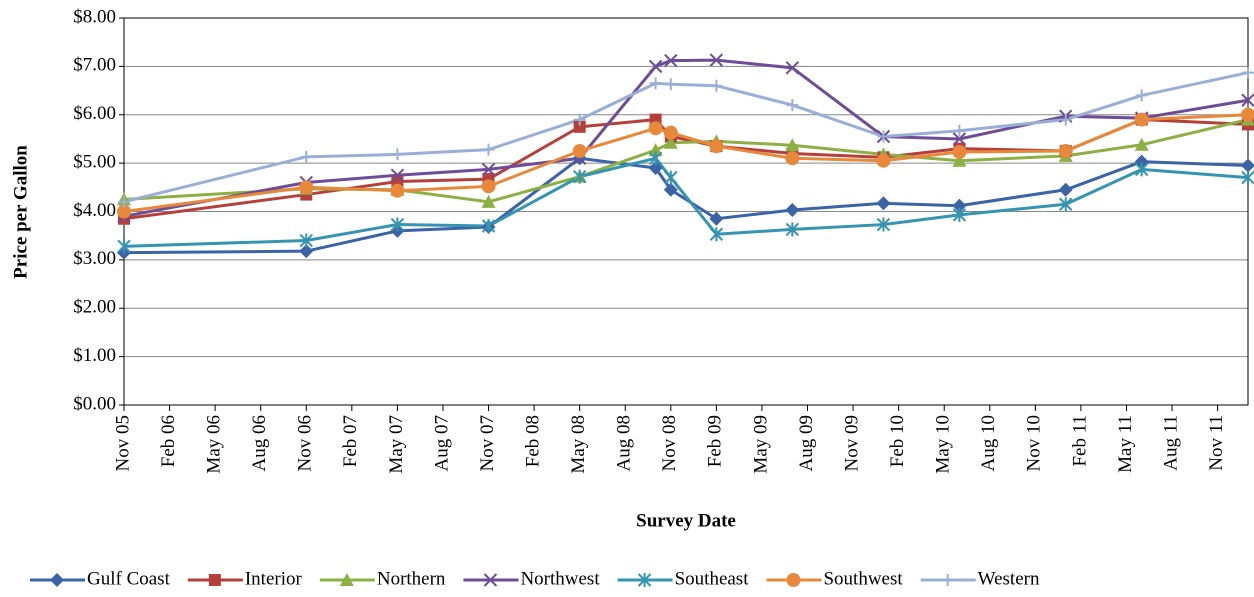  Describe the element at coordinates (806, 443) in the screenshot. I see `x-tick-label: Aug 09` at that location.